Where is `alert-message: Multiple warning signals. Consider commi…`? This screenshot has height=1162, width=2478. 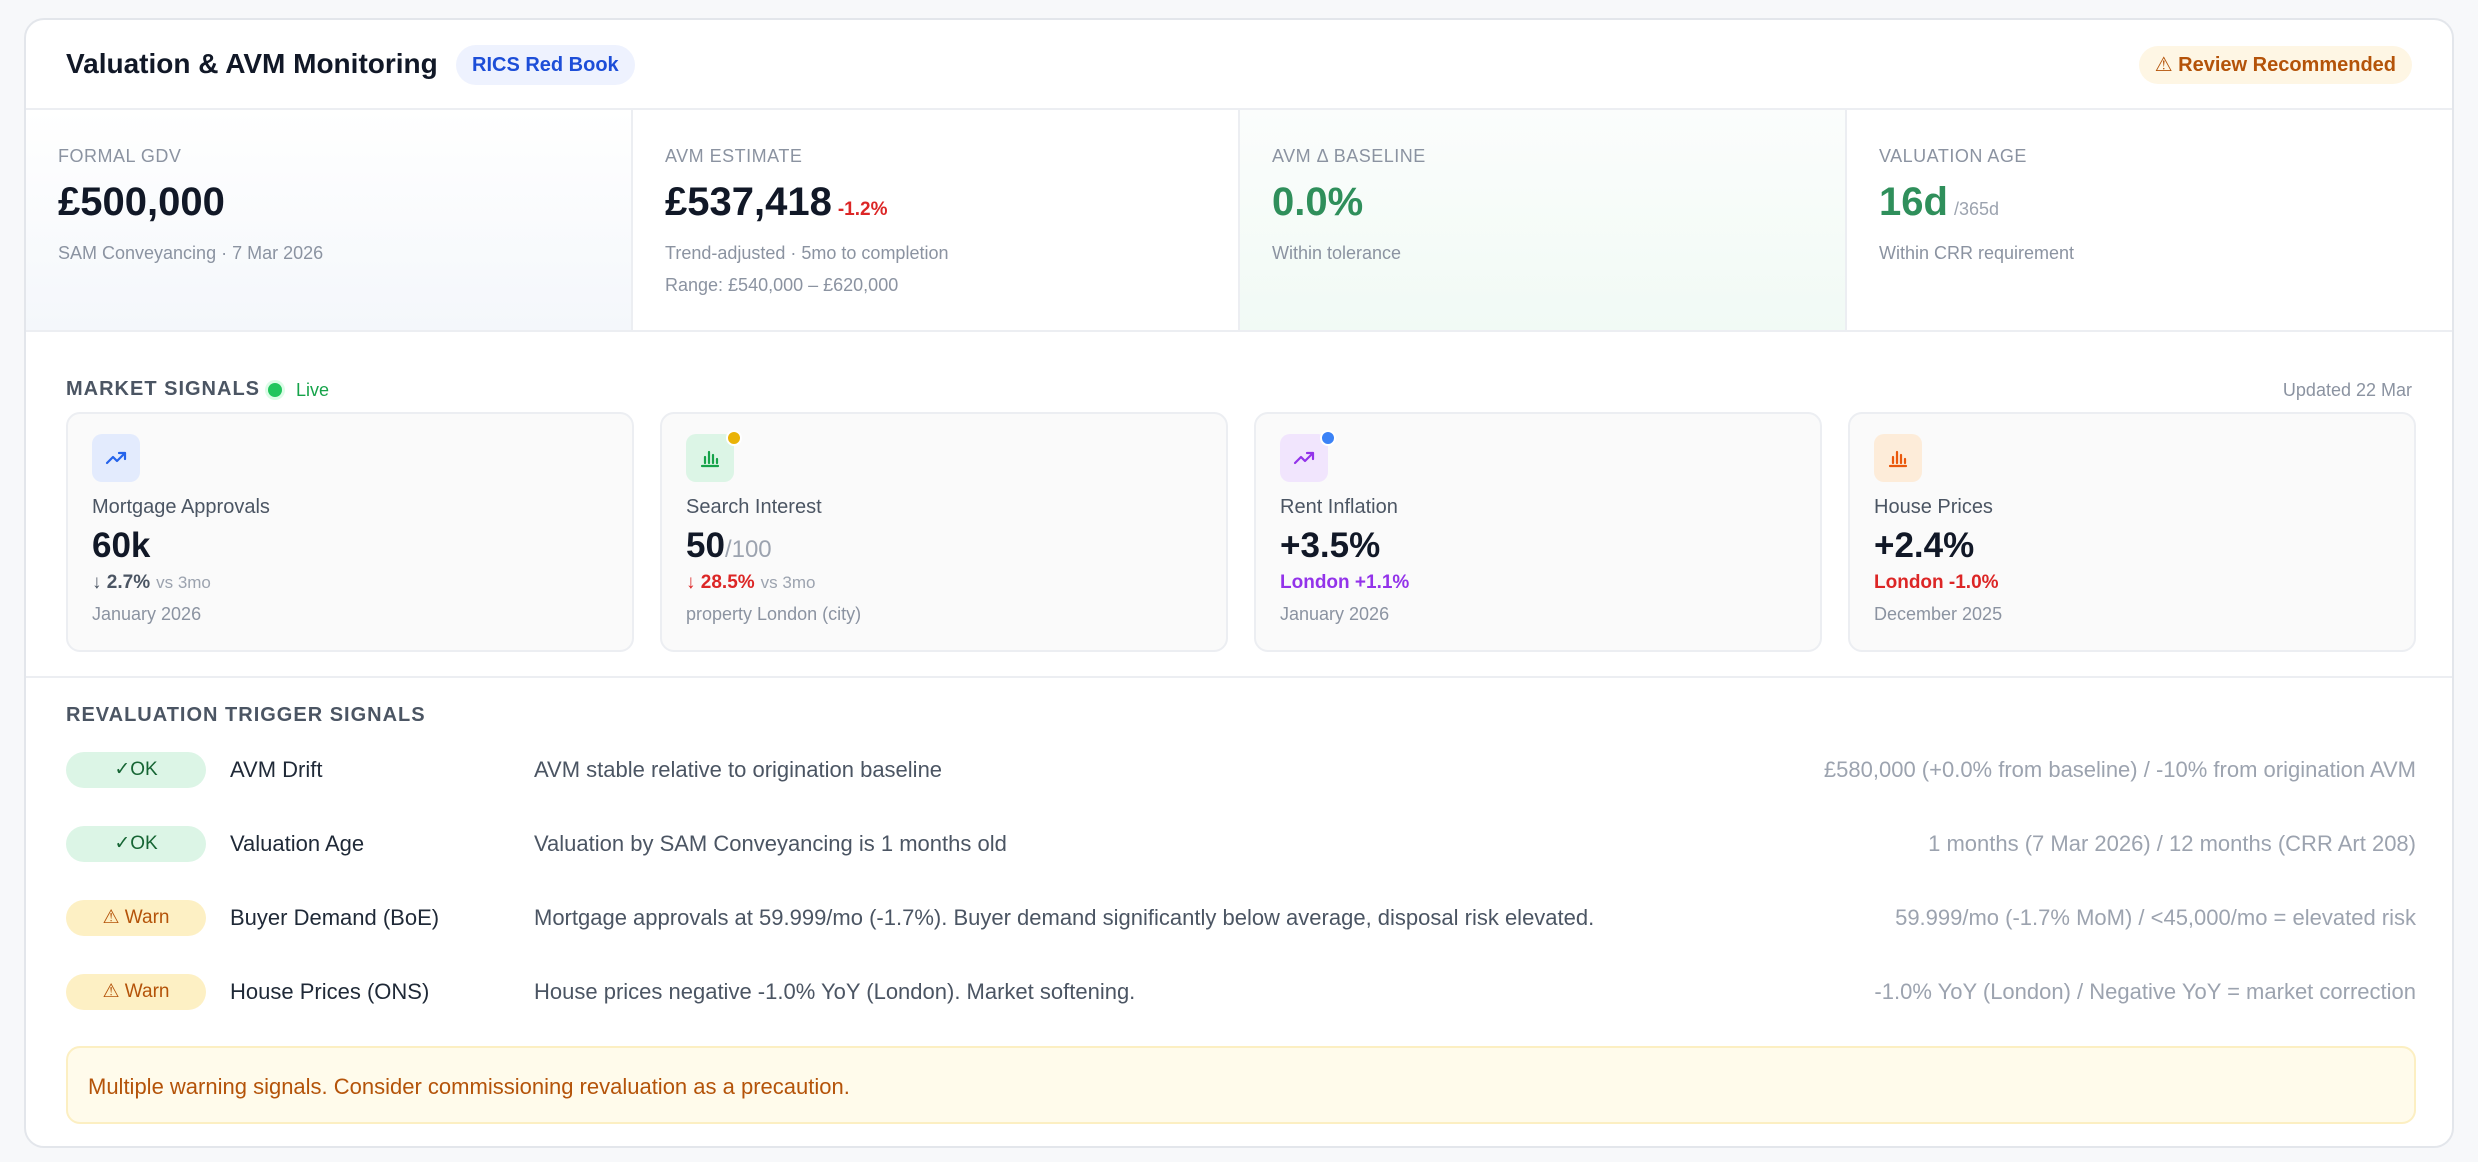 alert-message: Multiple warning signals. Consider commi… is located at coordinates (469, 1086).